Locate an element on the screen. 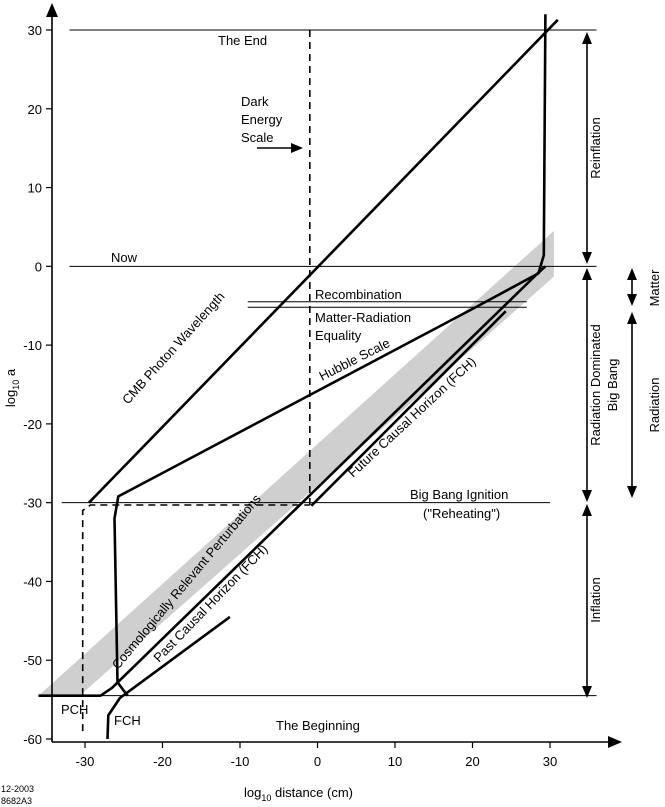  y-tick-label: 20 is located at coordinates (35, 109).